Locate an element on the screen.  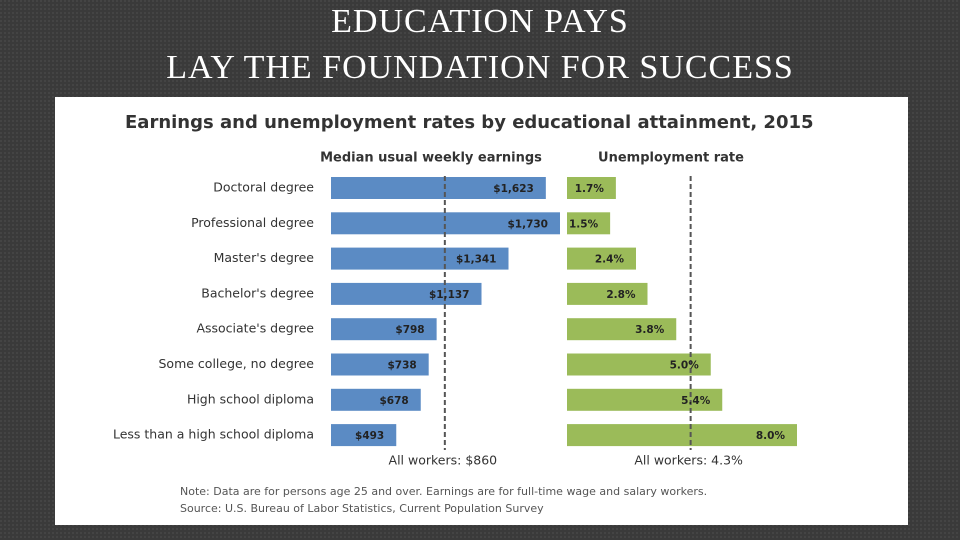
value-label: 3.8% is located at coordinates (650, 330).